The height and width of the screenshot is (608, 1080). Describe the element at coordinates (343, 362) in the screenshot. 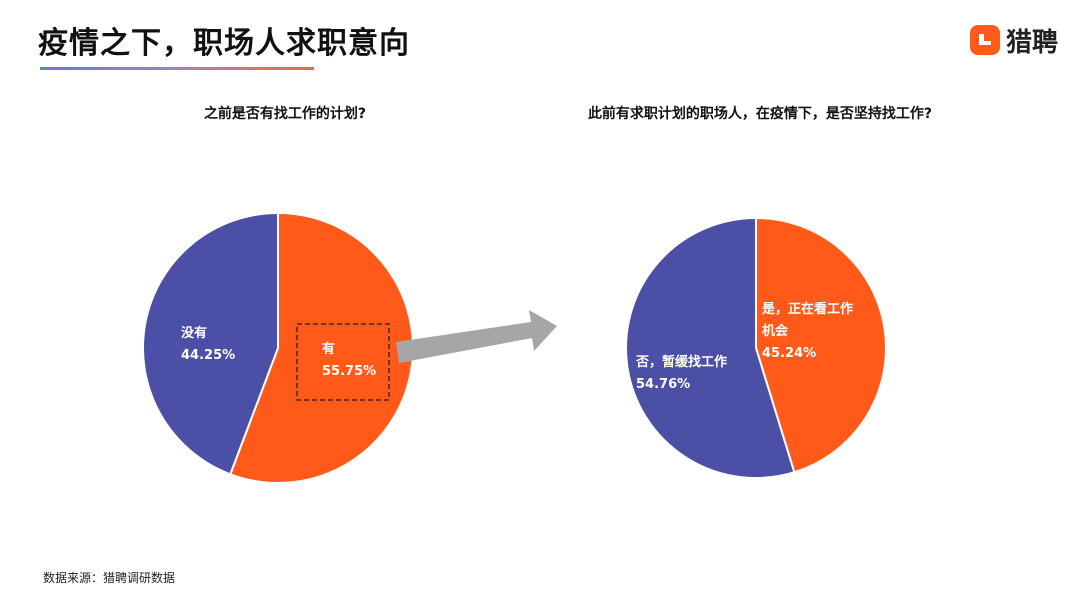

I see `highlight-box` at that location.